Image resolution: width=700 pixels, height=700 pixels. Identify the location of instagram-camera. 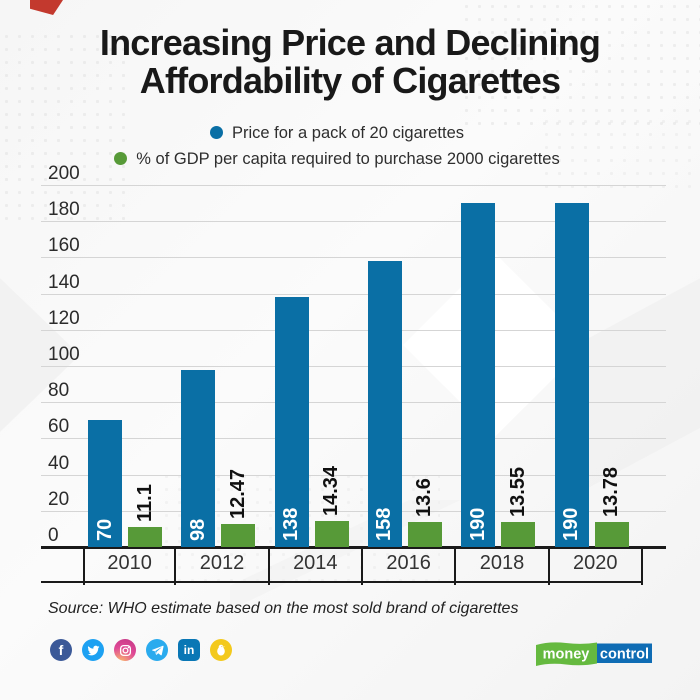
(125, 650).